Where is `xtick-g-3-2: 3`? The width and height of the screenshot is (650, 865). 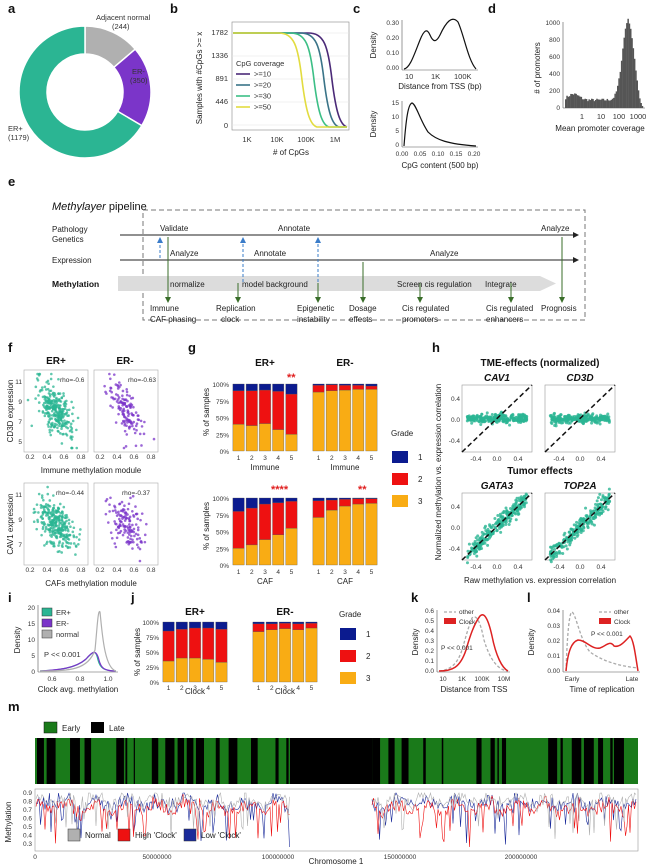 xtick-g-3-2: 3 is located at coordinates (345, 572).